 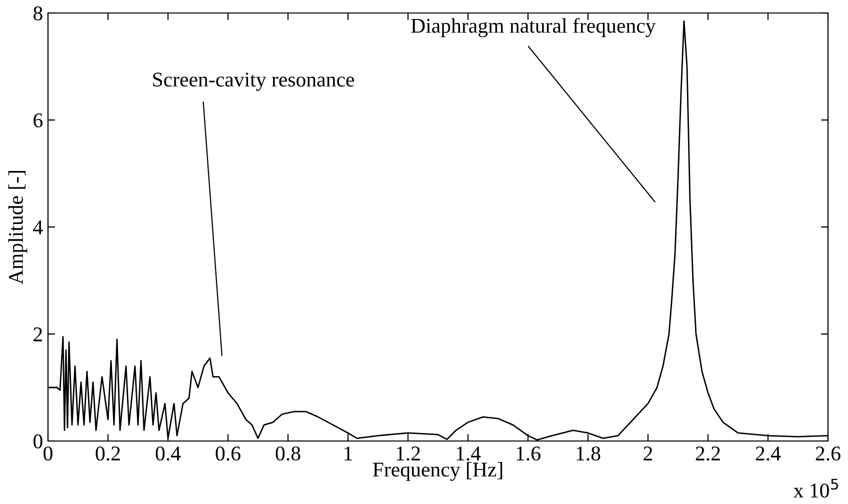 I want to click on annotation: Screen-cavity resonance, so click(x=253, y=81).